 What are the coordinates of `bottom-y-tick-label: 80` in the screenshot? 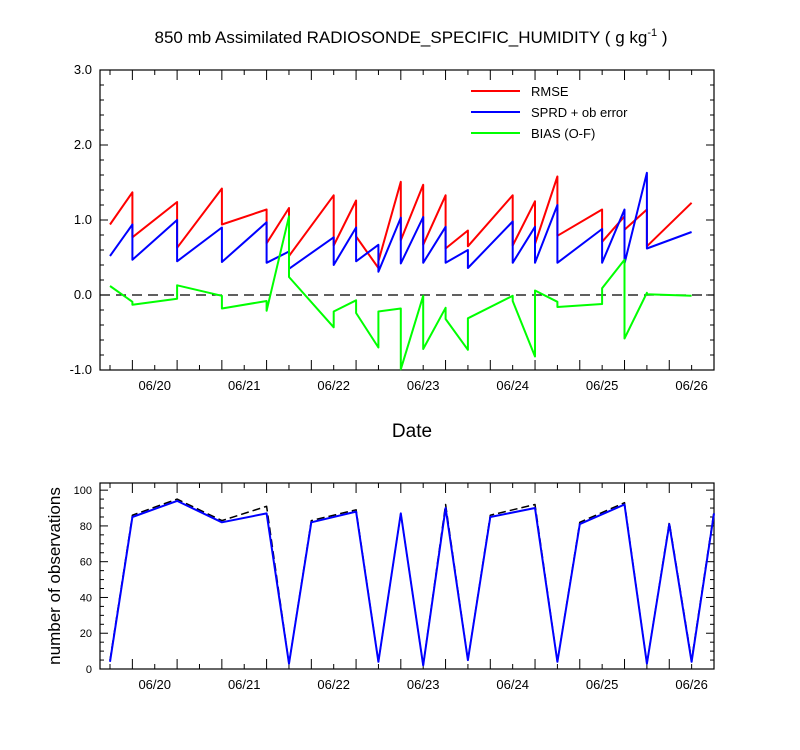 It's located at (86, 527).